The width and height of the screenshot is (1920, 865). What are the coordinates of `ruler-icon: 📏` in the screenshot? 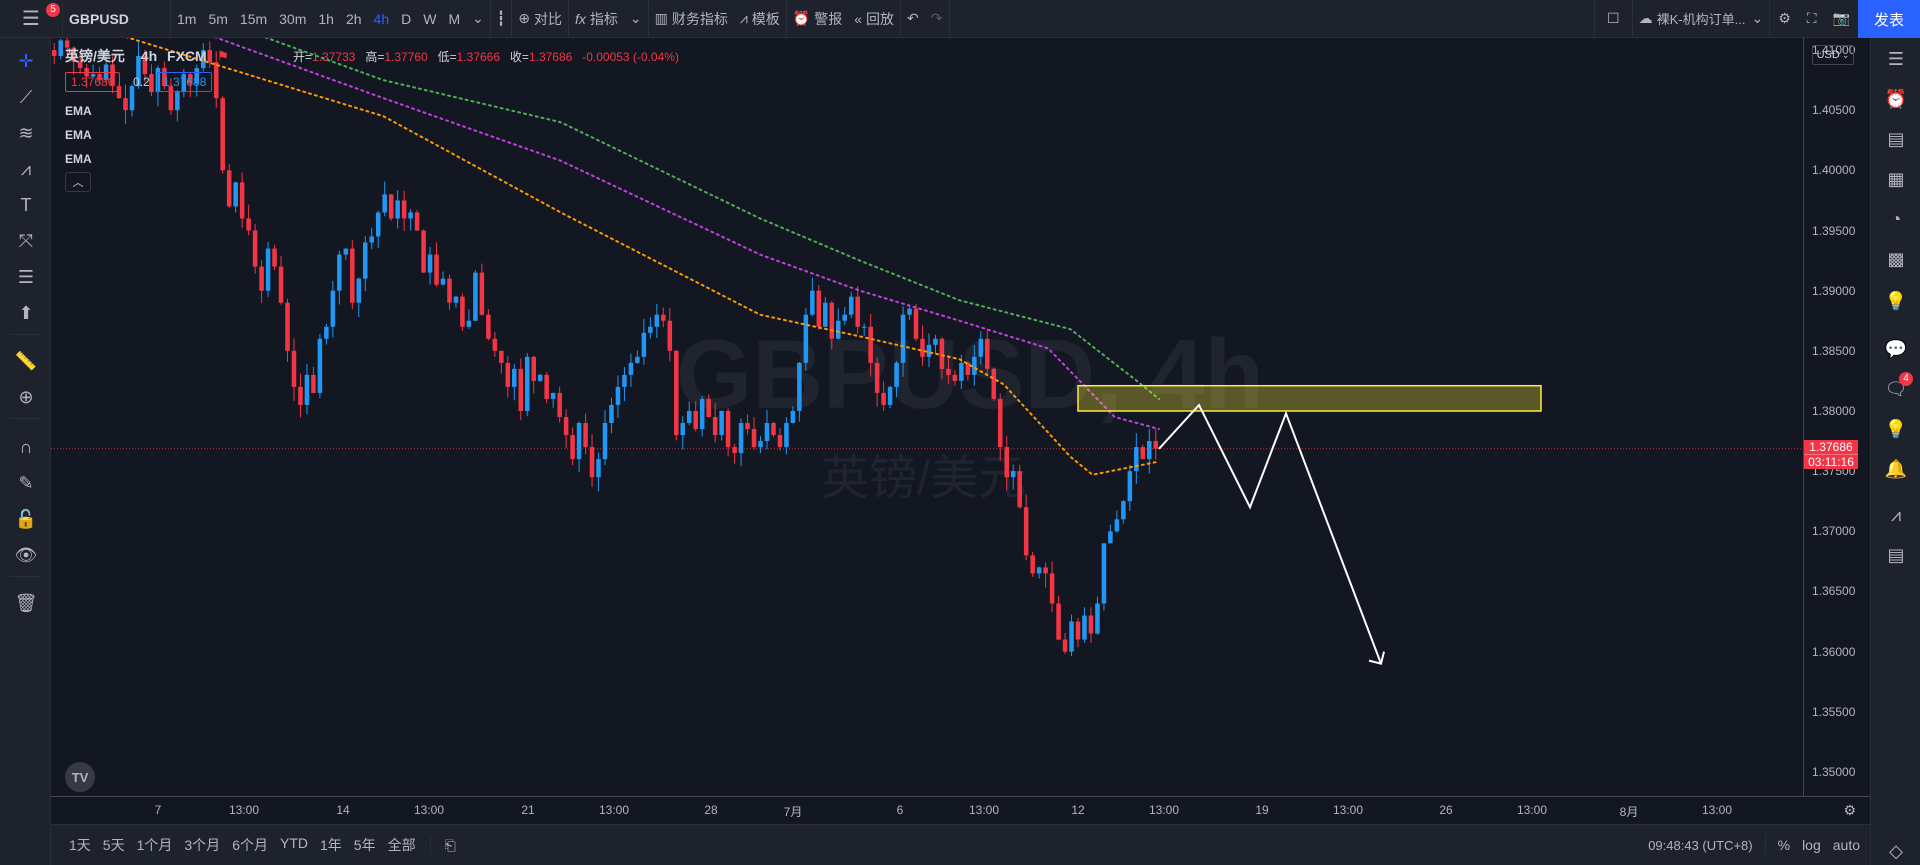 It's located at (26, 360).